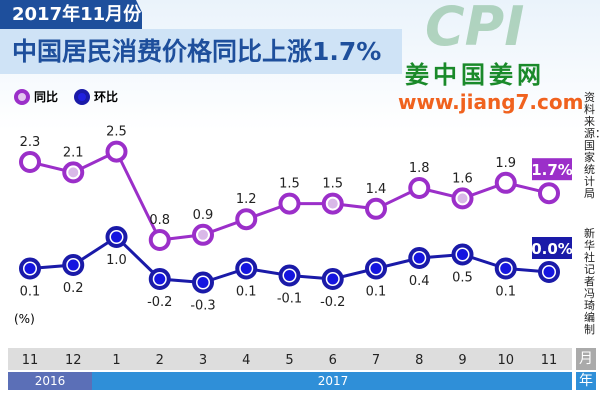  I want to click on data-label: 0.4, so click(419, 281).